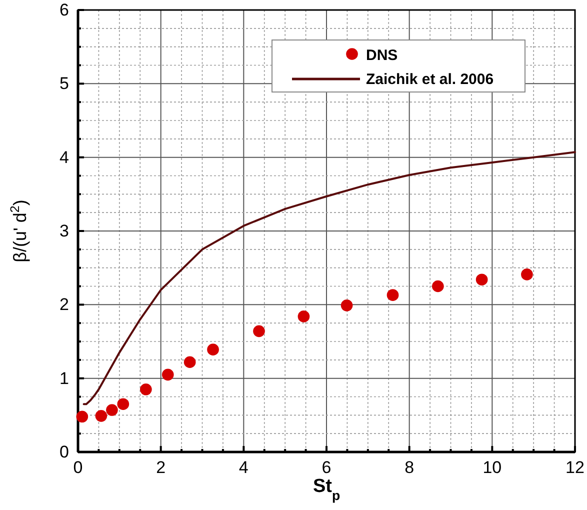  Describe the element at coordinates (64, 10) in the screenshot. I see `y-tick-label: 6` at that location.